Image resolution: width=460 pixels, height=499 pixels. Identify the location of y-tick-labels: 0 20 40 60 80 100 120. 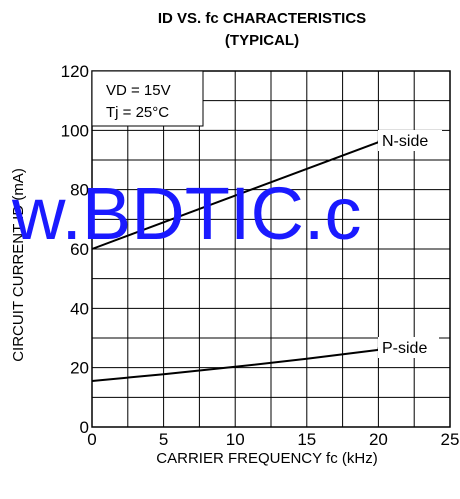
(75, 249).